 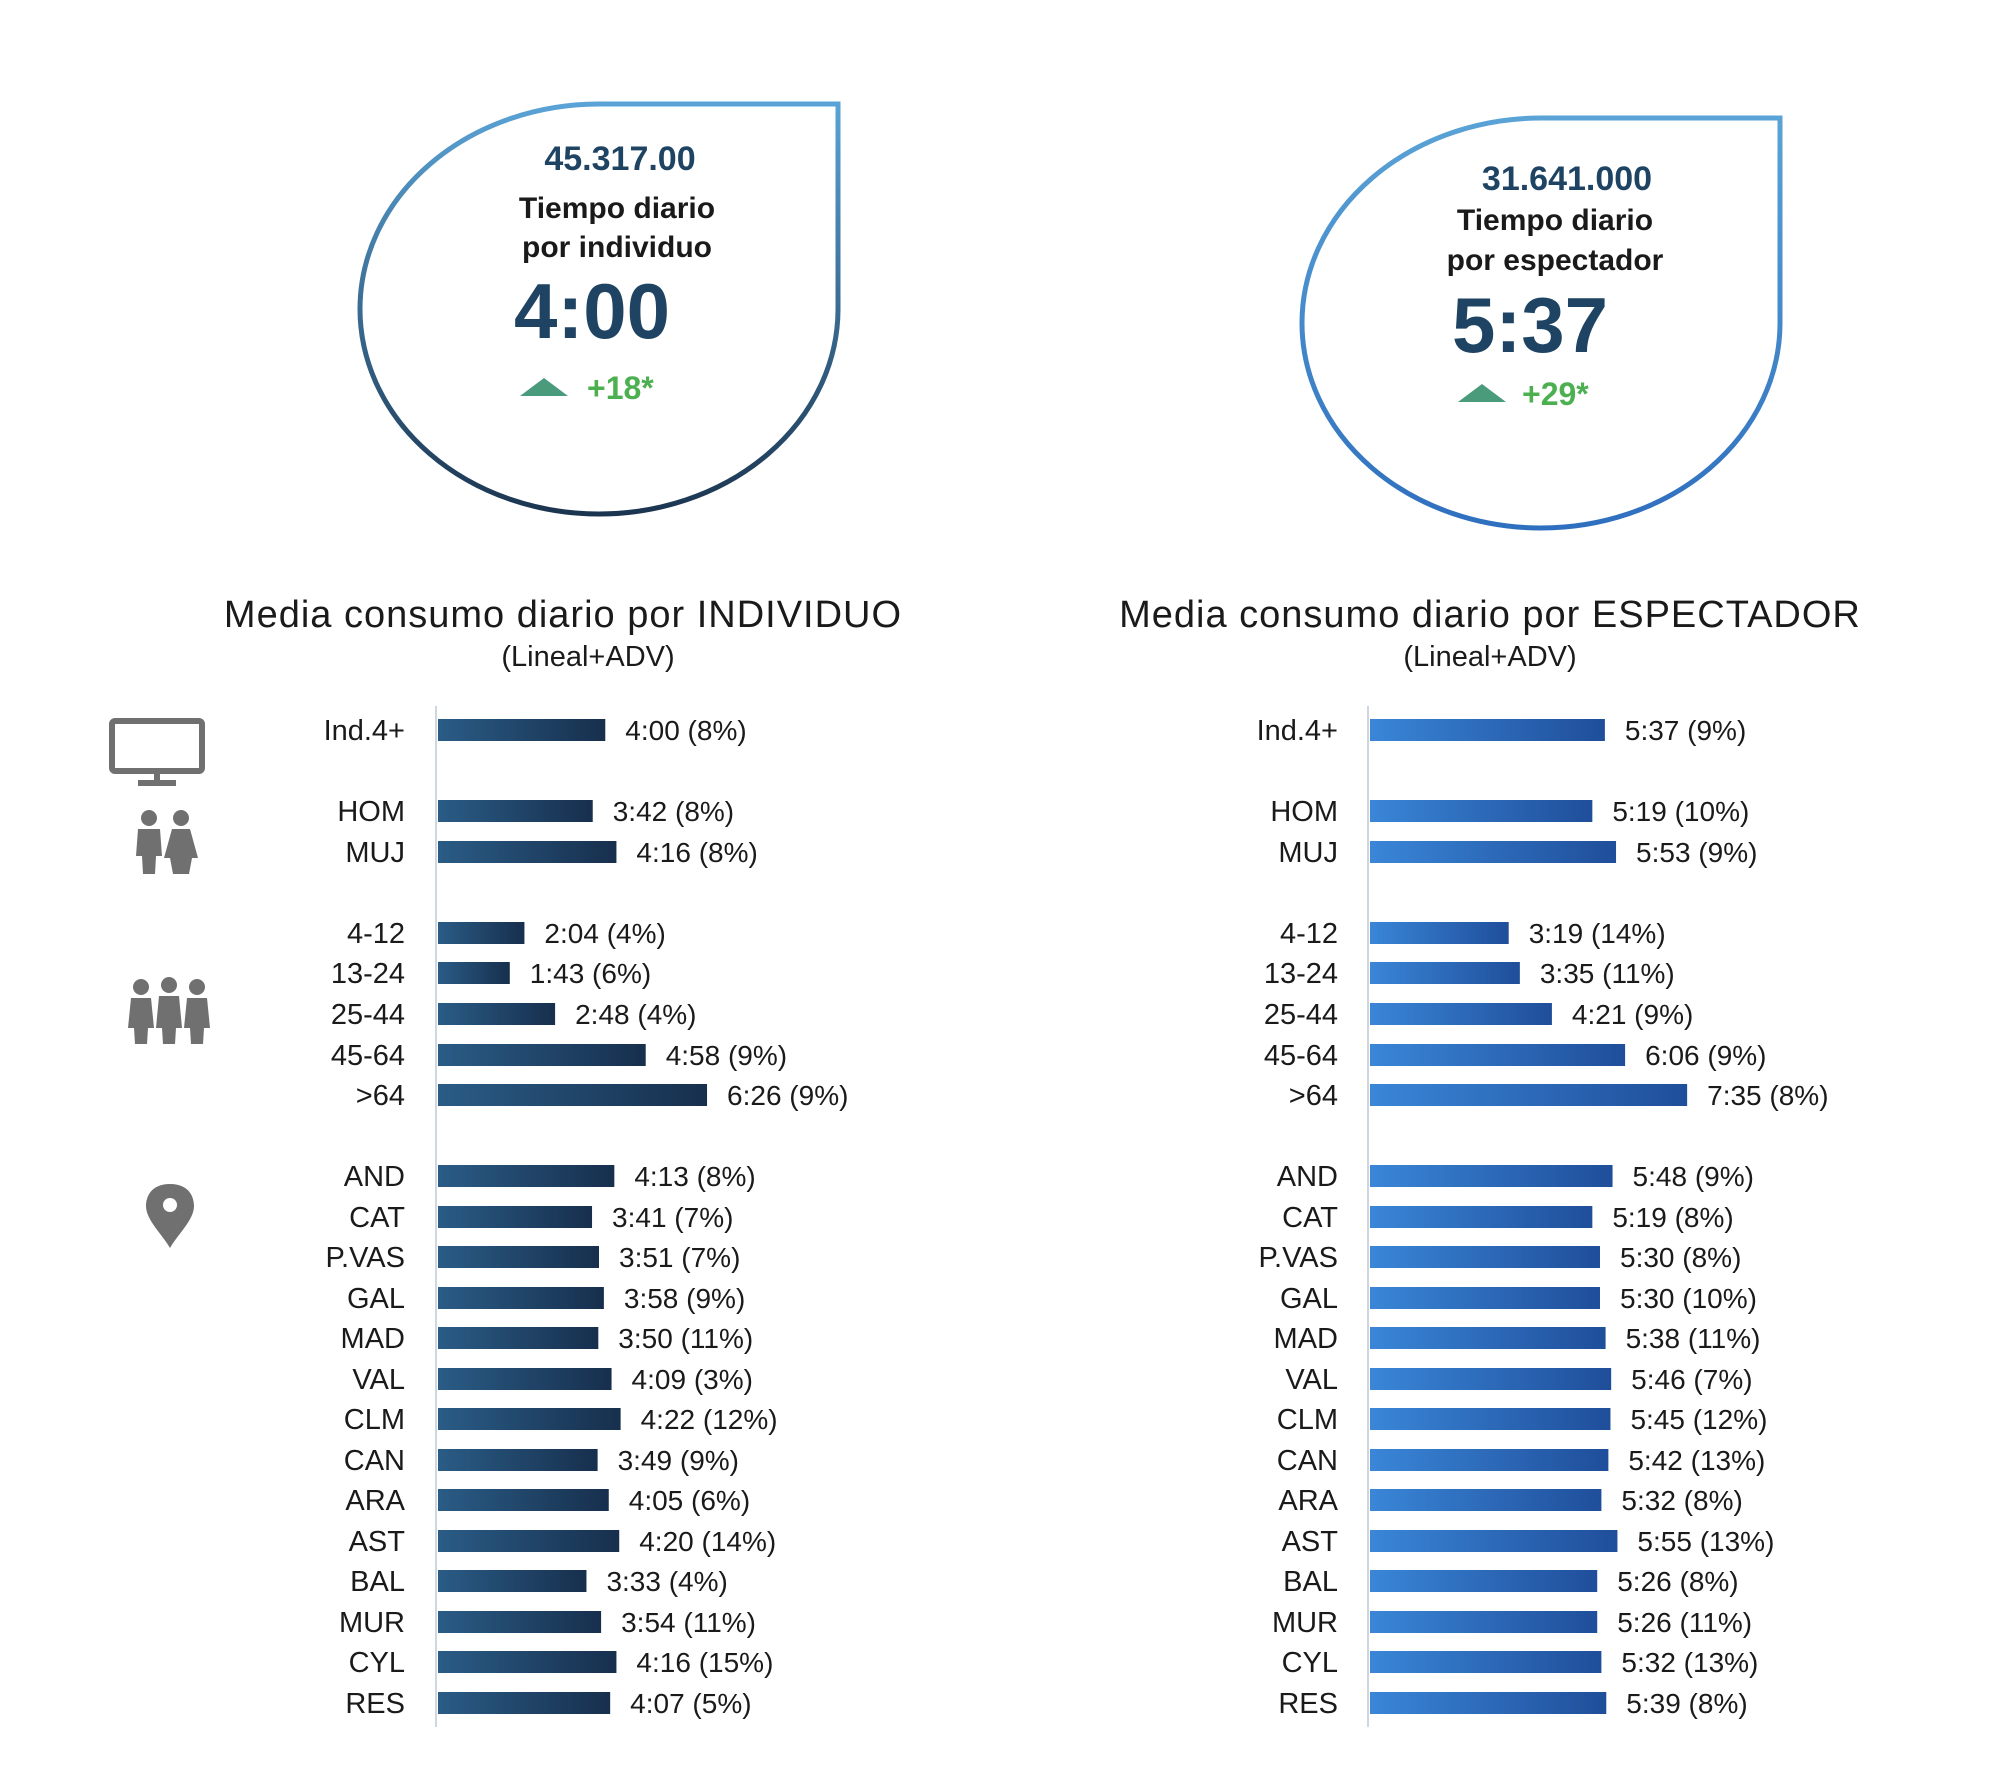 What do you see at coordinates (1680, 1257) in the screenshot?
I see `data-label: 5:30 (8%)` at bounding box center [1680, 1257].